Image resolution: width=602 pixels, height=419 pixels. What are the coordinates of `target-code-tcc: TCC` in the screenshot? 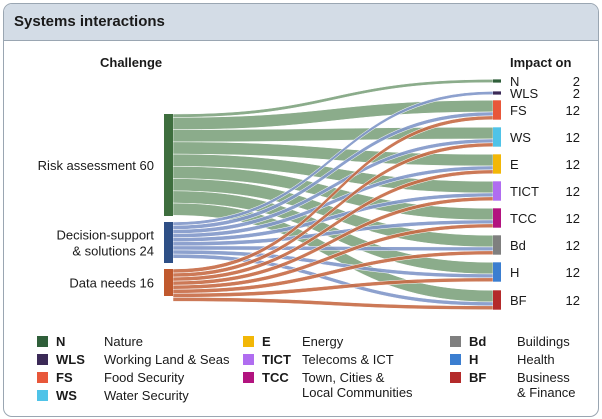 It's located at (523, 218).